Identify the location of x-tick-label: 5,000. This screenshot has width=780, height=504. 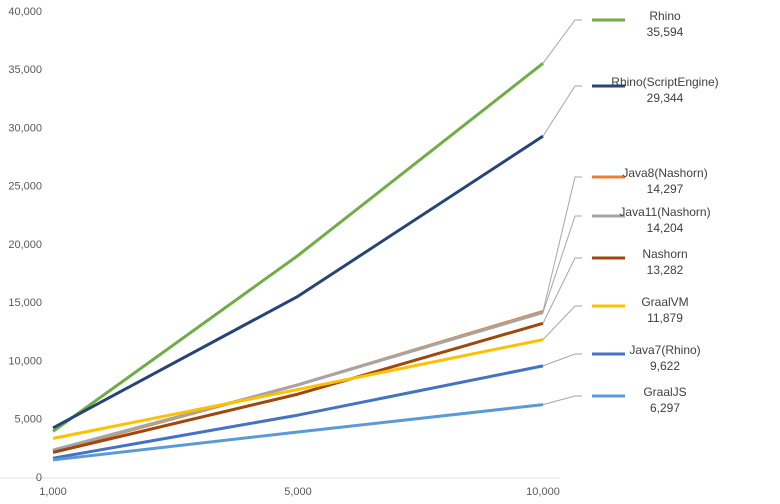
(298, 492).